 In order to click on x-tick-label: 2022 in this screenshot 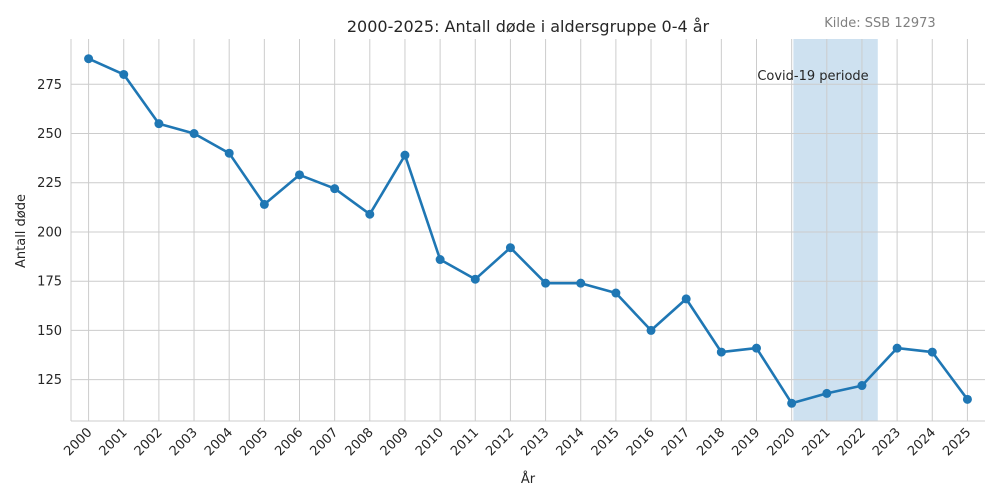, I will do `click(852, 442)`.